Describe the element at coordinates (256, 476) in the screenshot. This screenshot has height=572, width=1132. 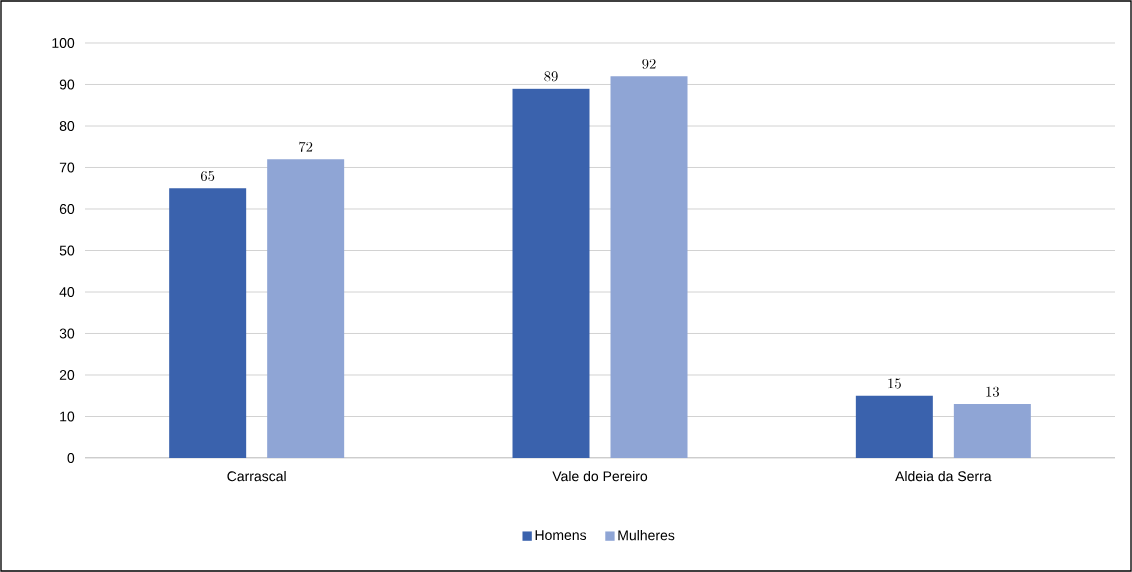
I see `x-tick-label: Carrascal` at that location.